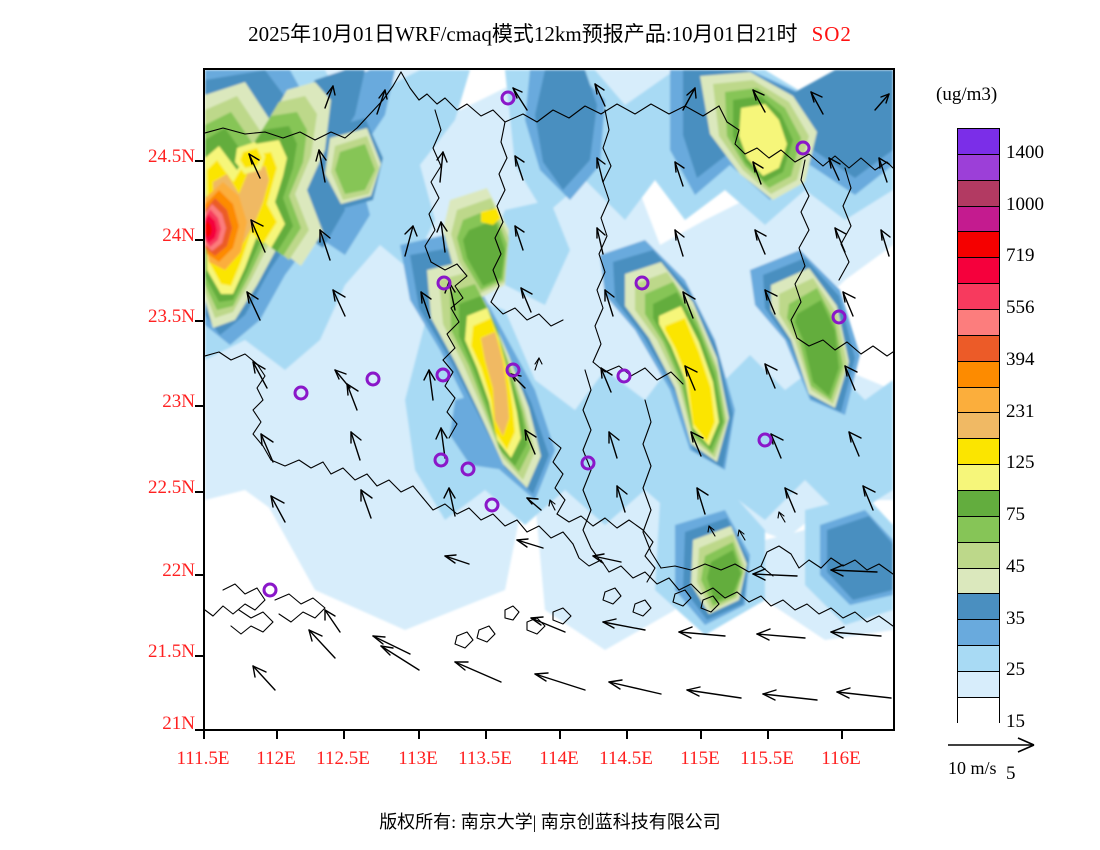 This screenshot has width=1100, height=850. I want to click on colorbar-tick-label: 5, so click(1011, 773).